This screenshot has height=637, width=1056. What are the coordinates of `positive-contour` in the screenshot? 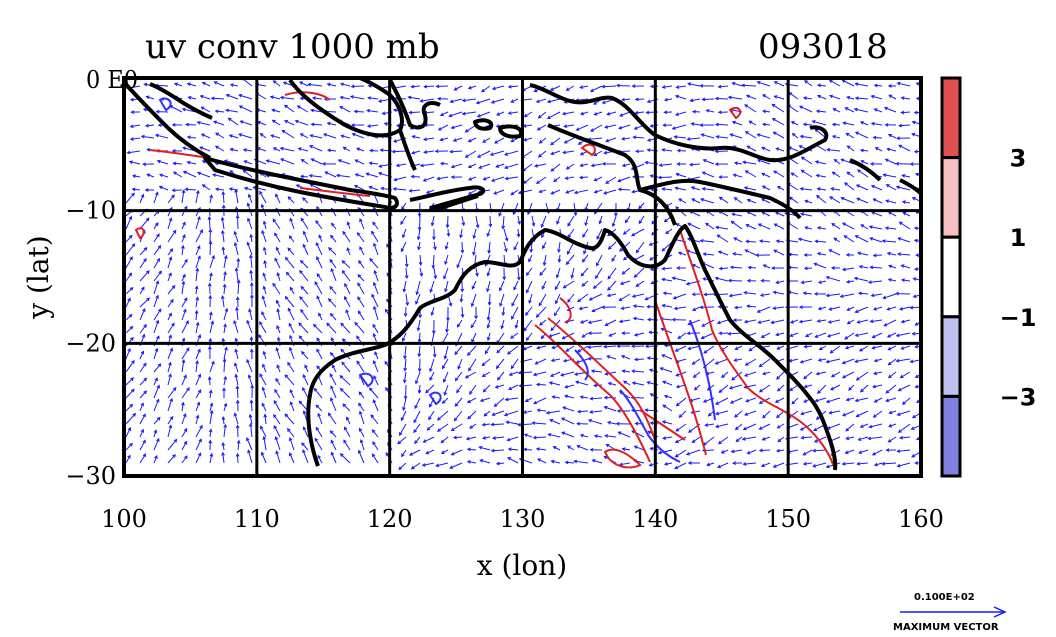 It's located at (565, 310).